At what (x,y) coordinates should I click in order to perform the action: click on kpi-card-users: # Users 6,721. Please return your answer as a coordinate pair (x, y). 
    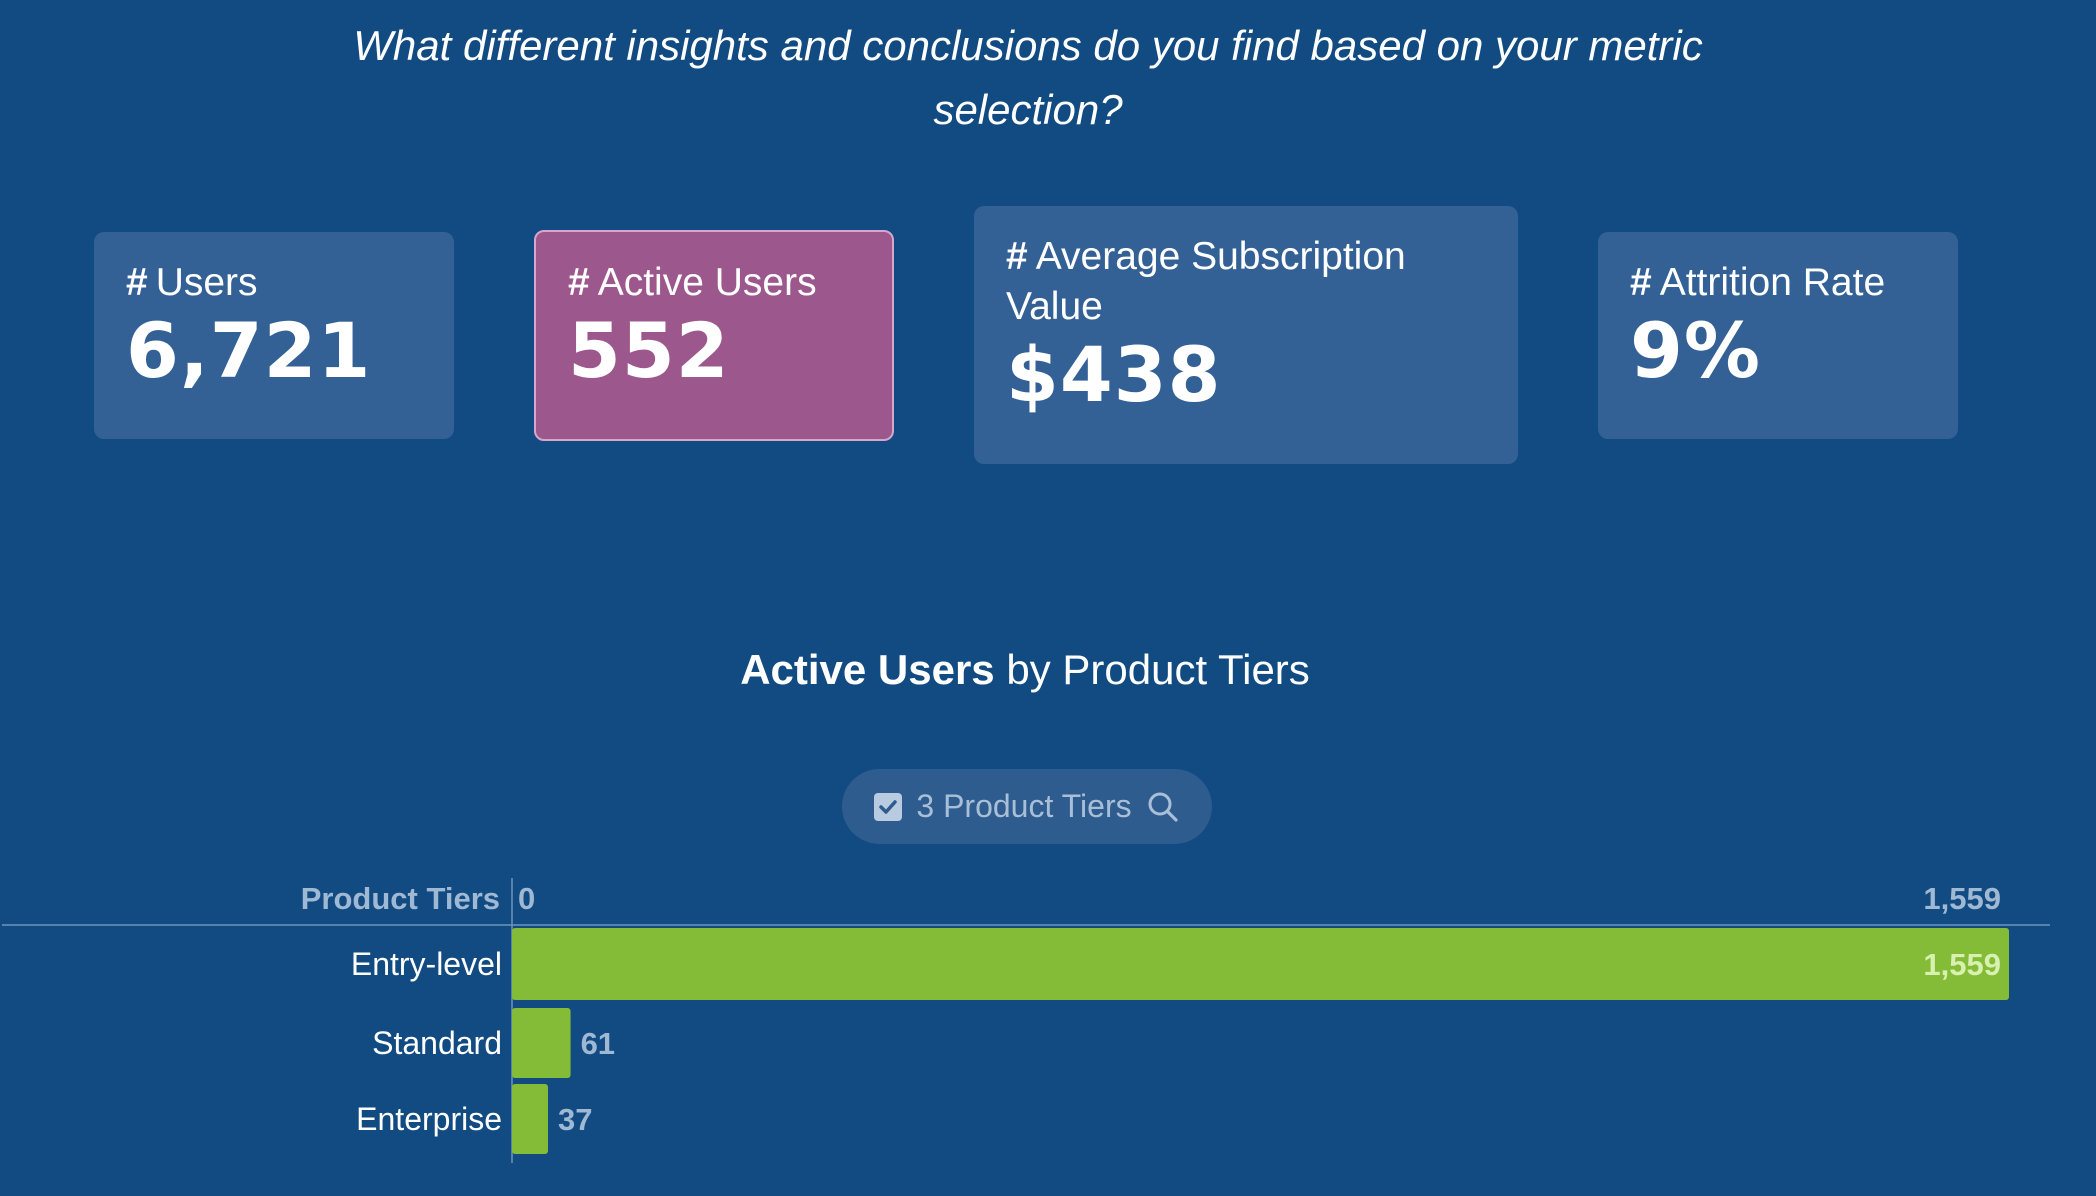
    Looking at the image, I should click on (274, 335).